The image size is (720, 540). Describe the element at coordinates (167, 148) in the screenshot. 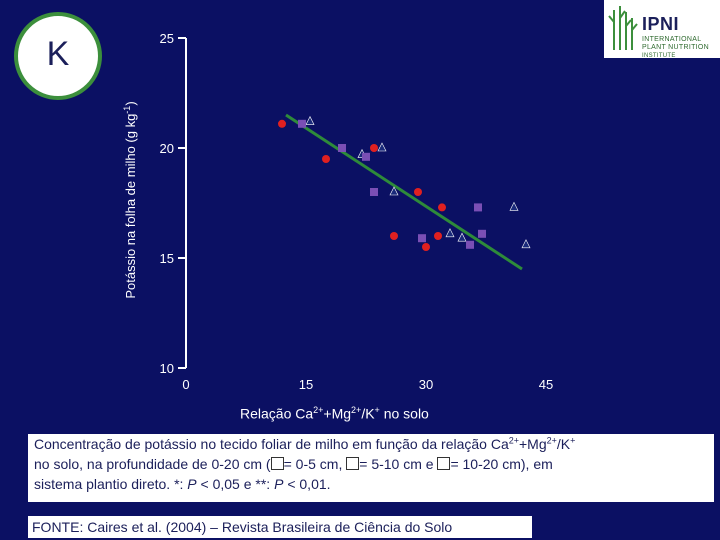

I see `y-tick-label: 20` at that location.